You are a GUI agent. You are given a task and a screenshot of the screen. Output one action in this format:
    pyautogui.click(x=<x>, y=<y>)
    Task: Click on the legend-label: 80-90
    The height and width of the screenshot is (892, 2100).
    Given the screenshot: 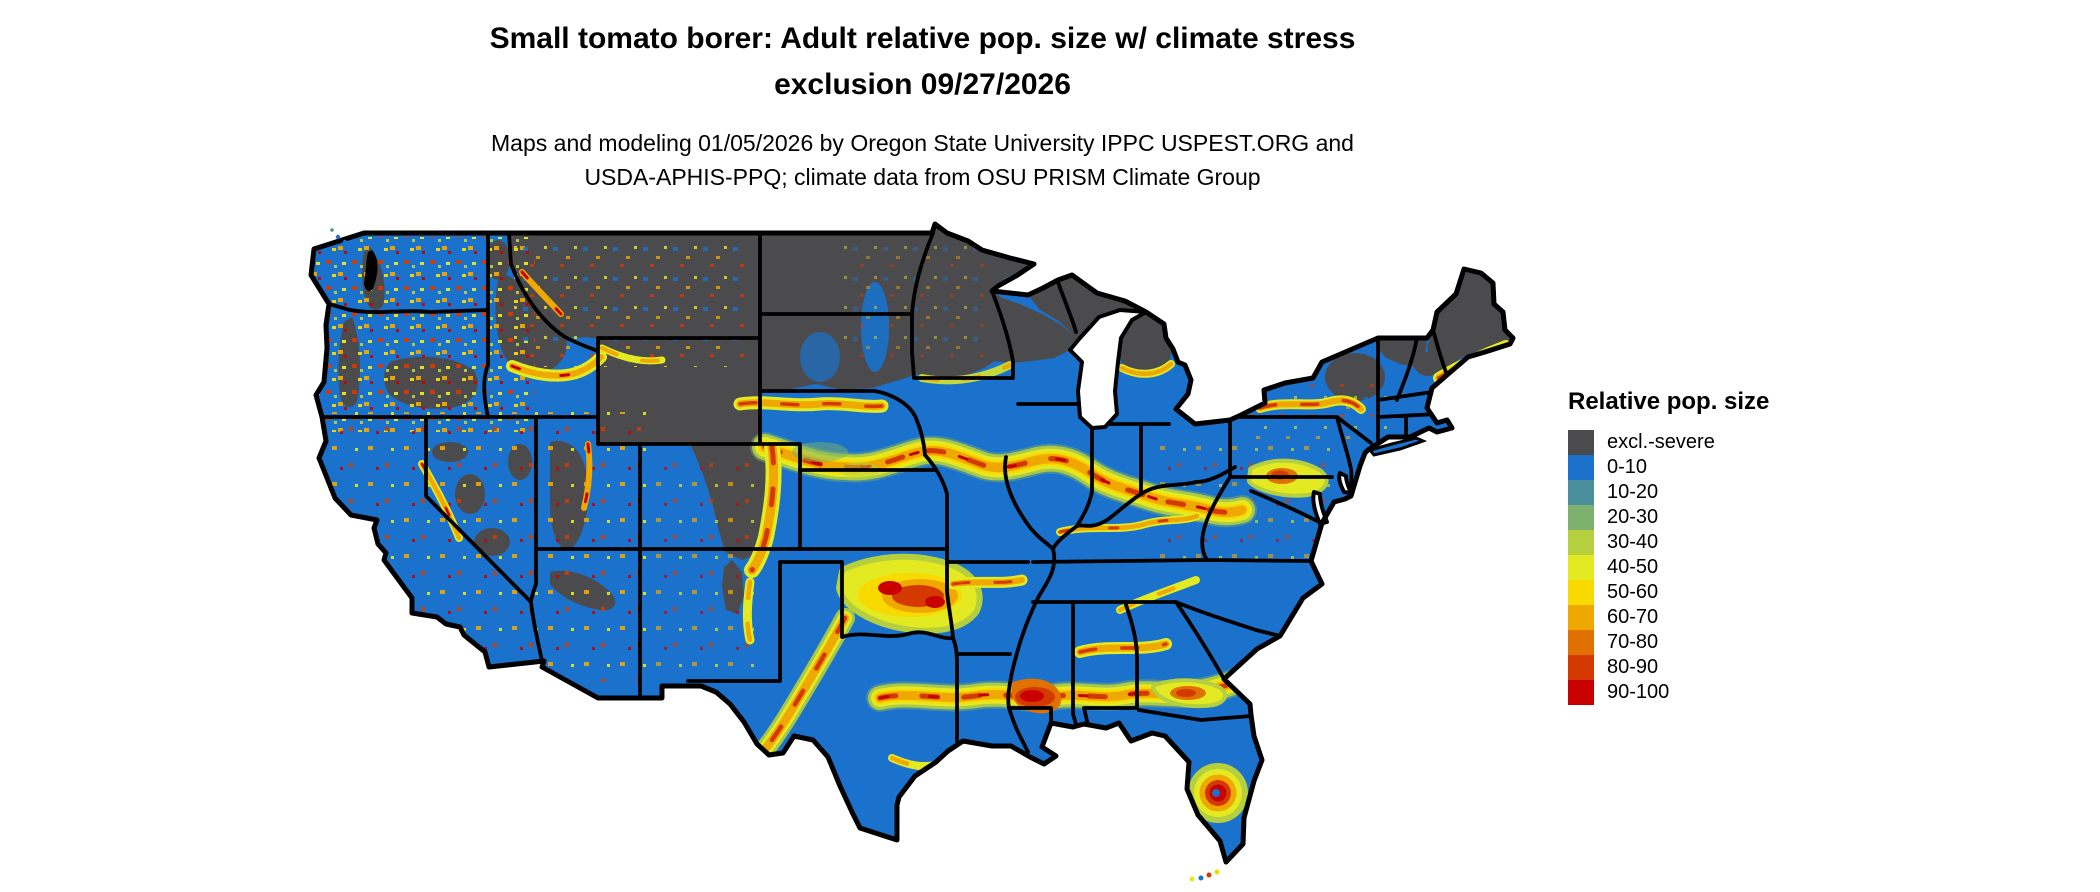 What is the action you would take?
    pyautogui.click(x=1633, y=667)
    